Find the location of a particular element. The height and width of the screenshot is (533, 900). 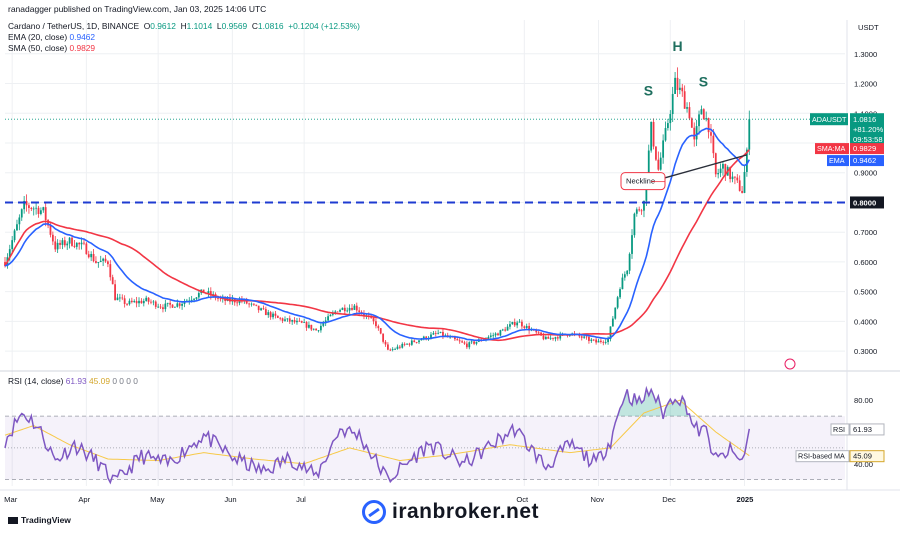

ema-legend: EMA (20, close) 0.9462 is located at coordinates (51, 37).